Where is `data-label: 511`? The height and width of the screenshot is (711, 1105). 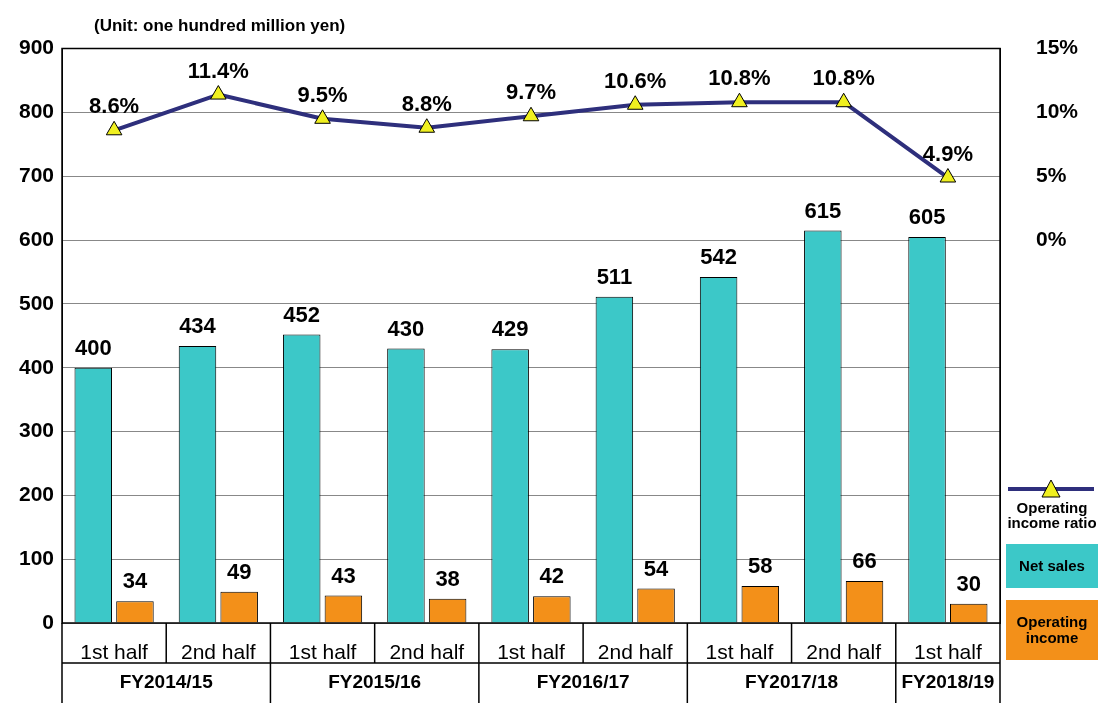
data-label: 511 is located at coordinates (614, 276).